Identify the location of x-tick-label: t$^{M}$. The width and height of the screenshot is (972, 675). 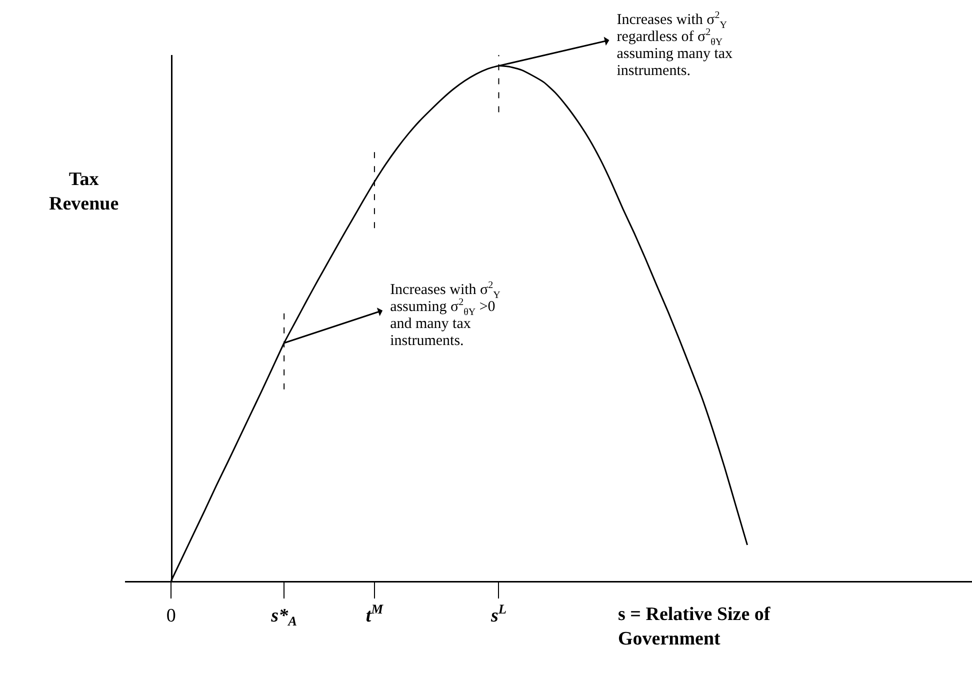
(375, 613).